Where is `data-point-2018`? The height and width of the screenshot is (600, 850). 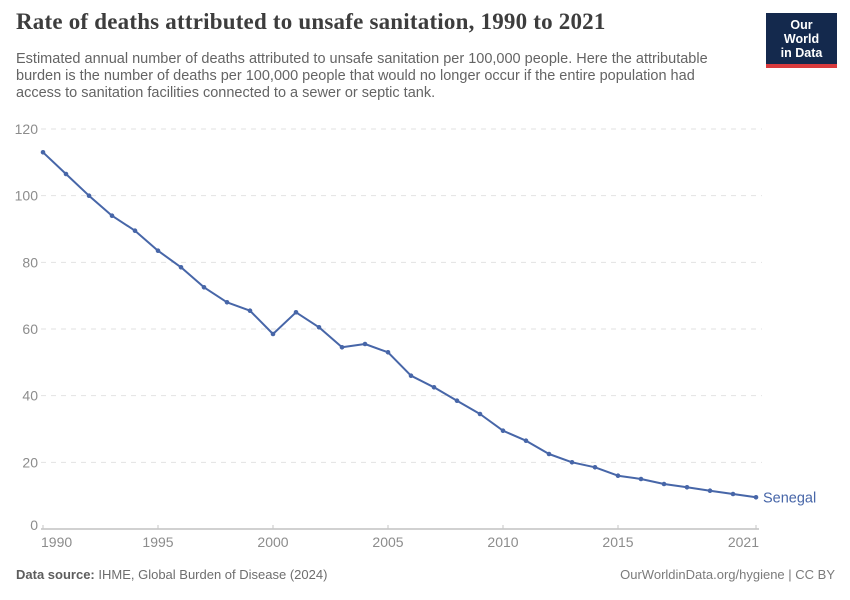 data-point-2018 is located at coordinates (687, 487).